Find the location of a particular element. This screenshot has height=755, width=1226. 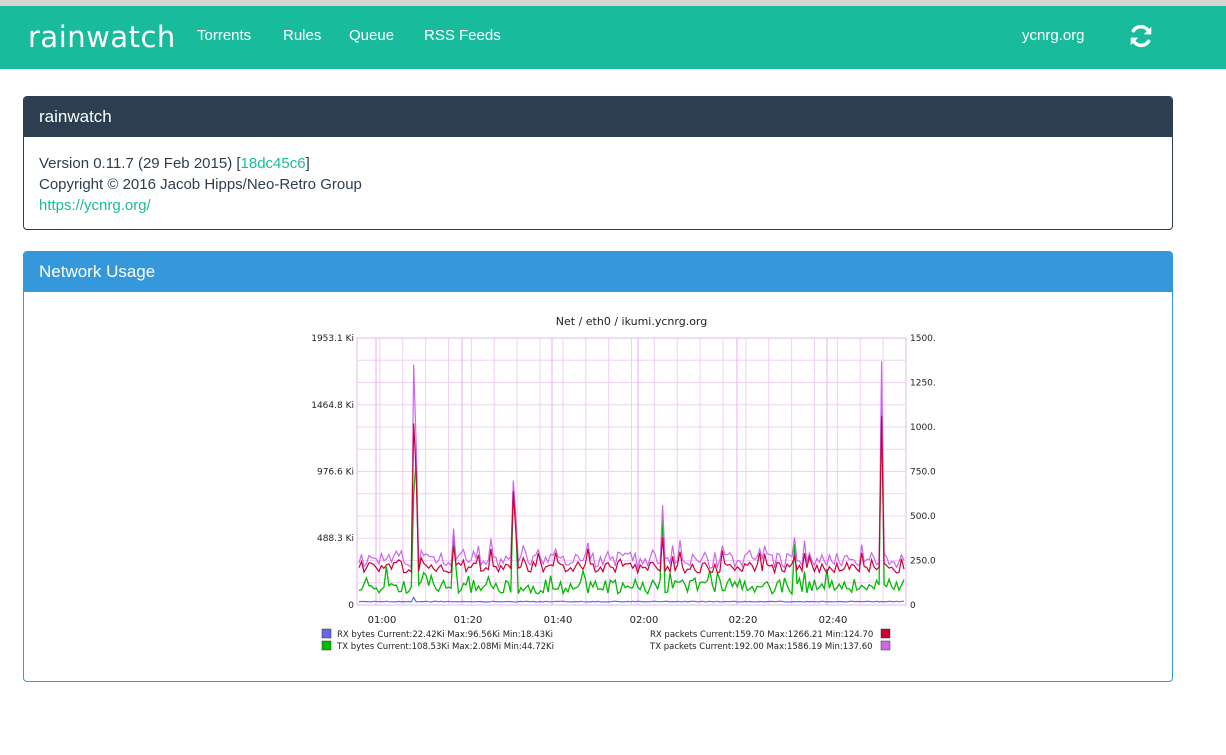

y-right-tick-label: 1000.0 is located at coordinates (923, 428).